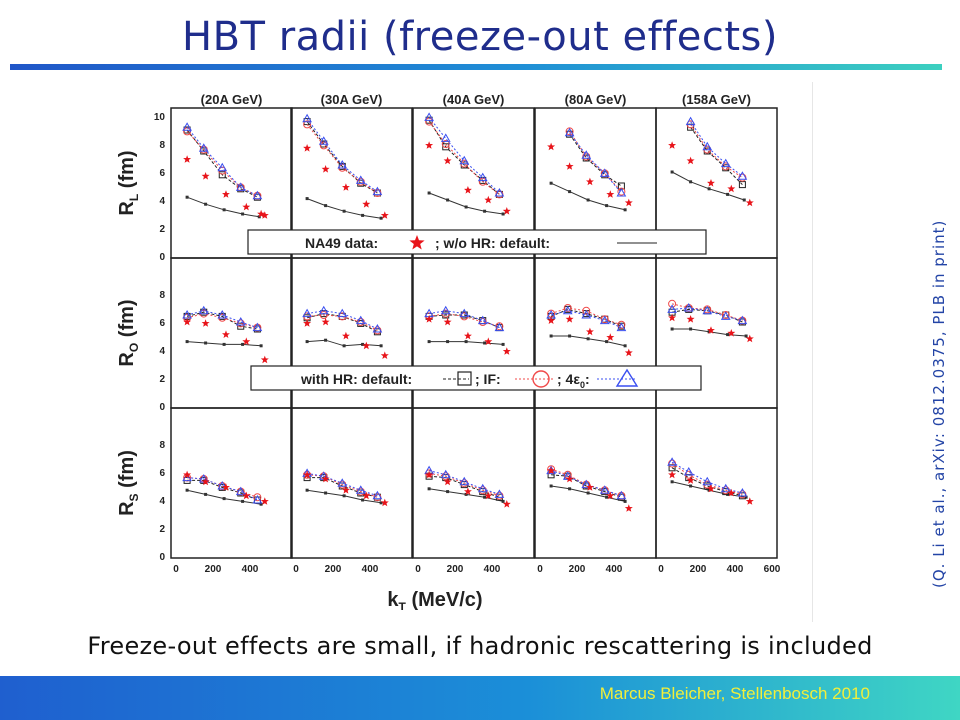 Image resolution: width=960 pixels, height=720 pixels. I want to click on column-title: (80A GeV), so click(596, 99).